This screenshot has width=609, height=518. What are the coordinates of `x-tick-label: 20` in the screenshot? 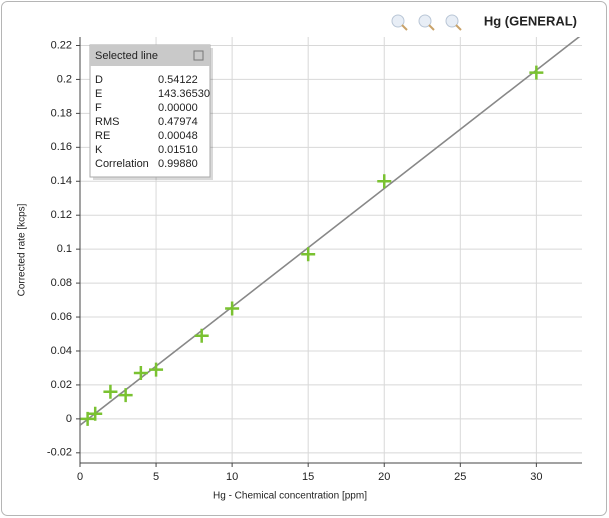 It's located at (384, 477).